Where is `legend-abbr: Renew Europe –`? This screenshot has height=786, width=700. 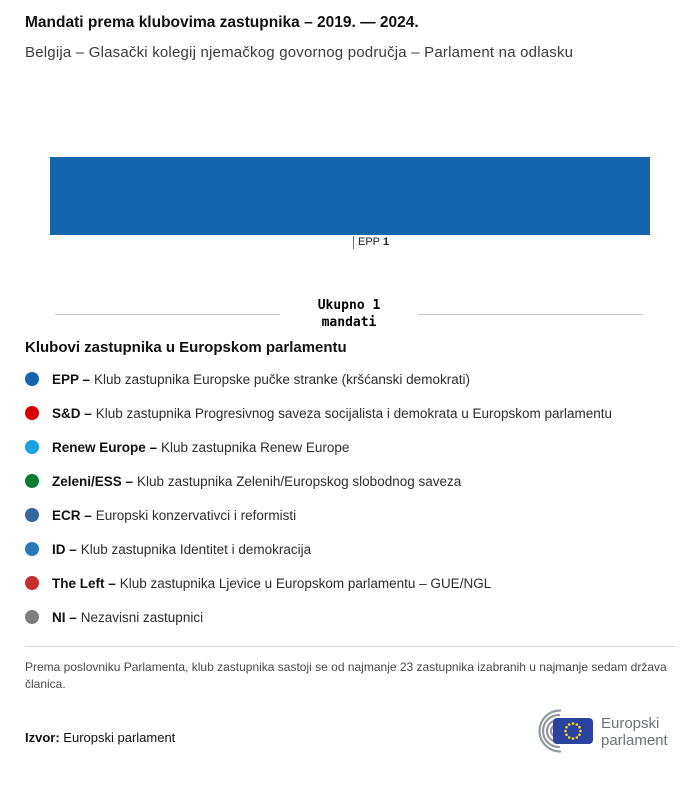 legend-abbr: Renew Europe – is located at coordinates (105, 447).